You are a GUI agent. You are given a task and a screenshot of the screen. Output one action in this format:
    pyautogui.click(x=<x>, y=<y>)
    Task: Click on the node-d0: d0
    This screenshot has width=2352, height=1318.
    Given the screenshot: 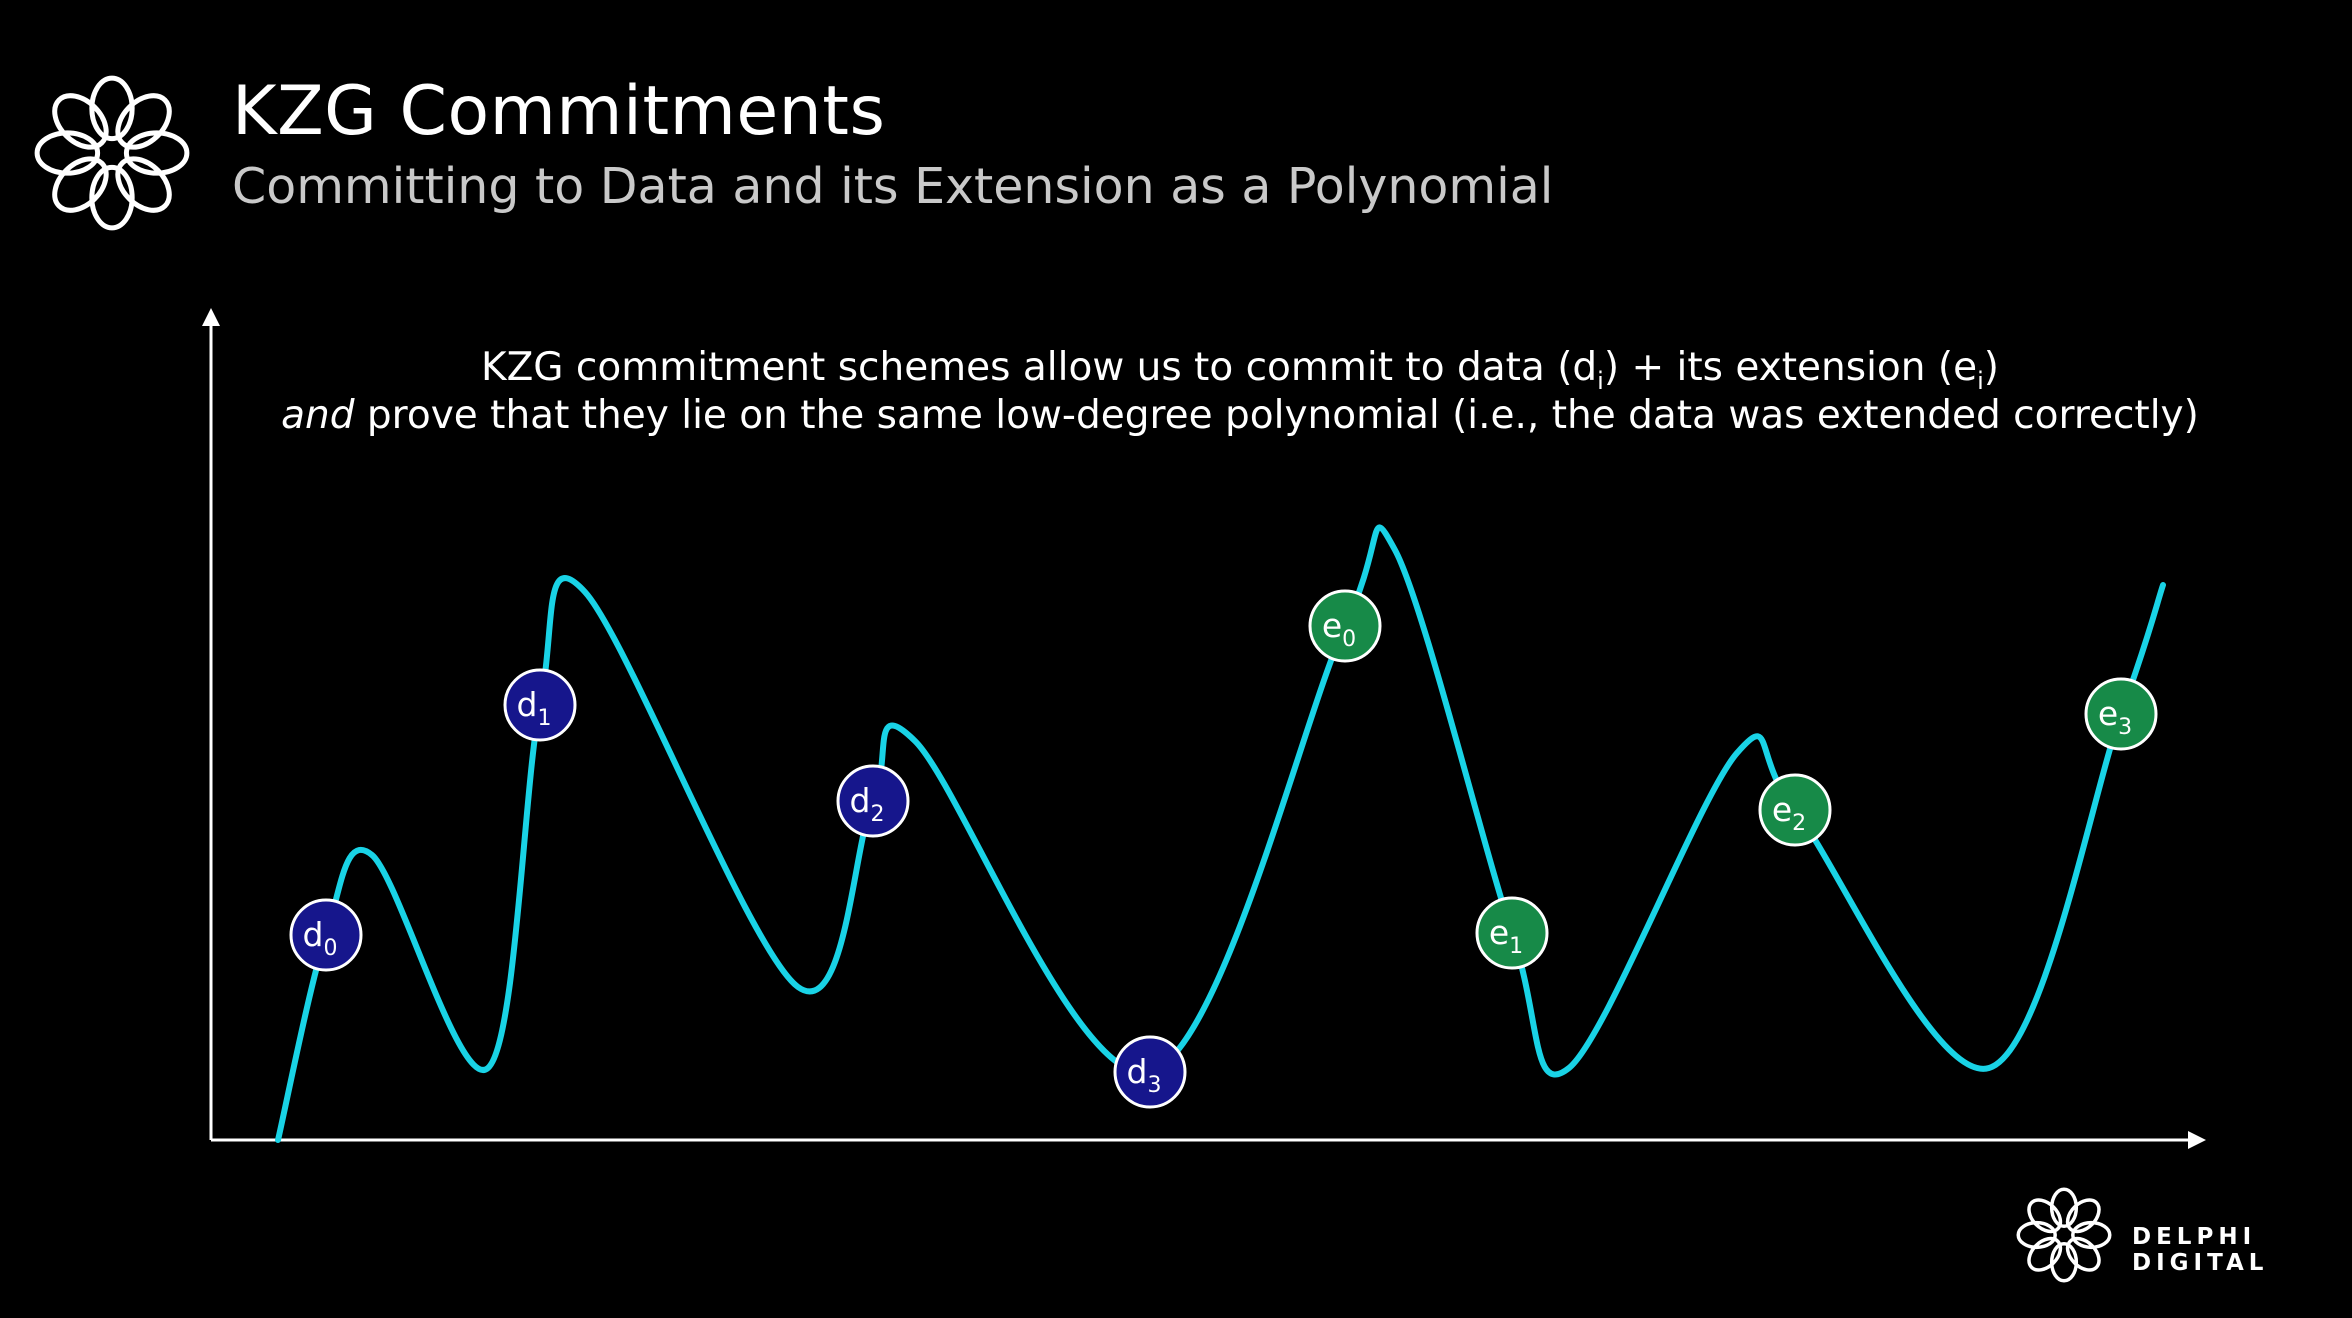 What is the action you would take?
    pyautogui.click(x=326, y=935)
    